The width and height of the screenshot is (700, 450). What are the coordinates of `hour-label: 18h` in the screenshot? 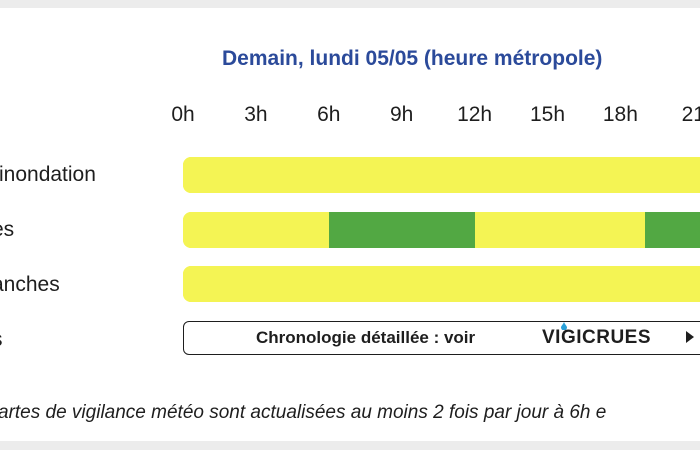 It's located at (620, 114).